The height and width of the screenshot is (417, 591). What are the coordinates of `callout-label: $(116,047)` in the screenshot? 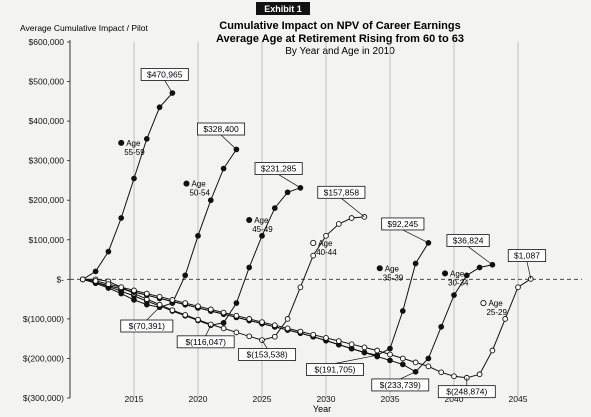 It's located at (205, 342).